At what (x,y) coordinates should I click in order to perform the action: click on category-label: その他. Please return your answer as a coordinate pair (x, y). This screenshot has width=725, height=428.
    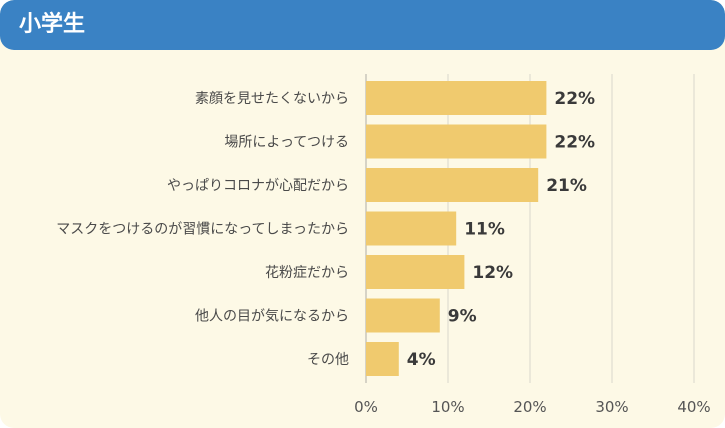
    Looking at the image, I should click on (328, 360).